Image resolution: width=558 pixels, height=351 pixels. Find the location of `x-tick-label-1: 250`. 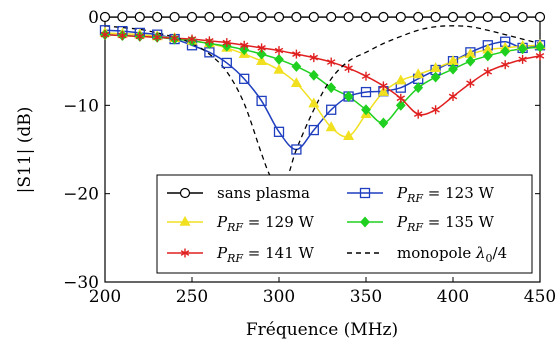

x-tick-label-1: 250 is located at coordinates (192, 297).